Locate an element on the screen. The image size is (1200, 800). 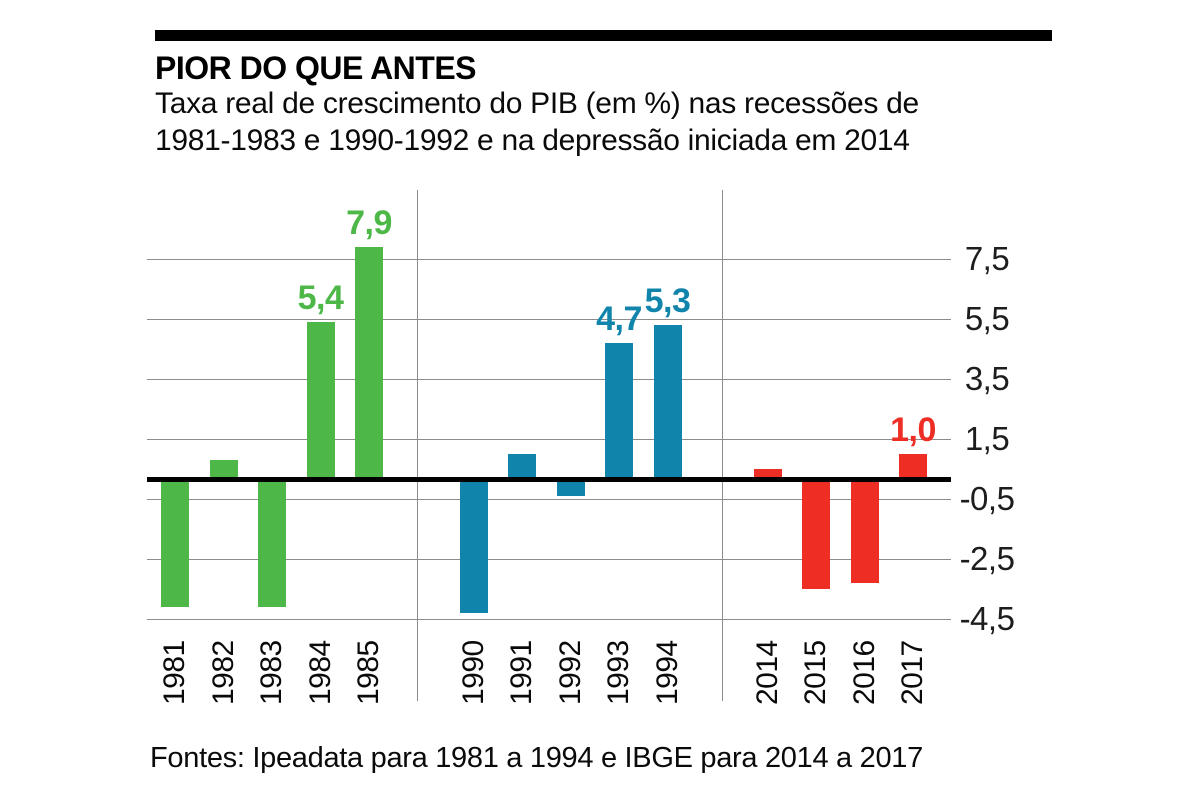
bar-1993 is located at coordinates (619, 412).